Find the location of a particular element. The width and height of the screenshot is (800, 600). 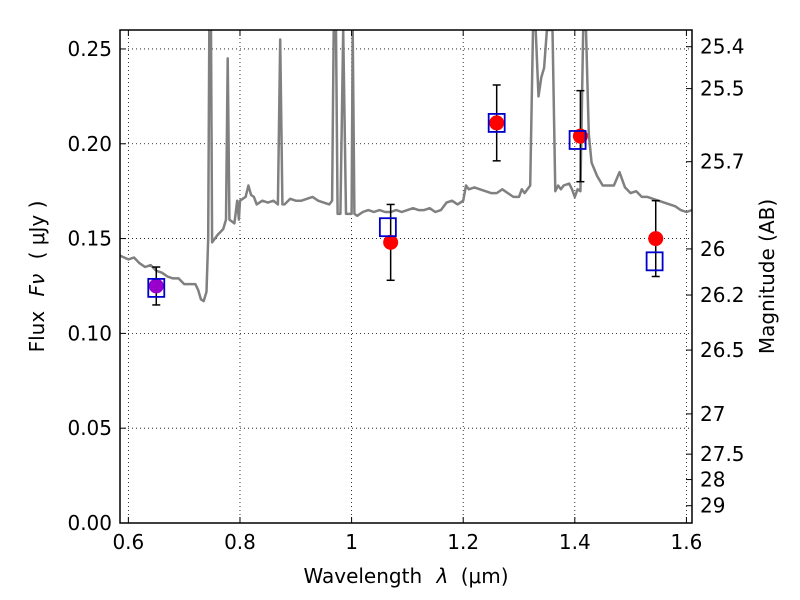

y-tick-label: 0.20 is located at coordinates (89, 144).